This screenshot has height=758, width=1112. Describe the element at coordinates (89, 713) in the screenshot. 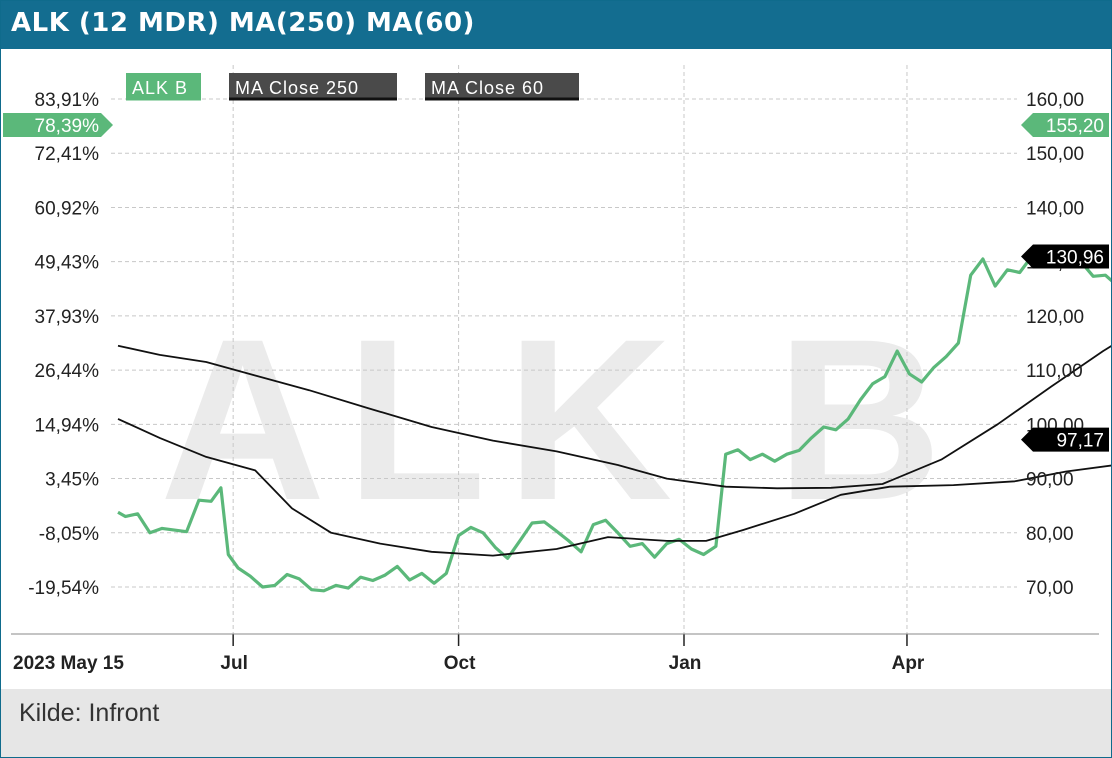

I see `source-label: Kilde: Infront` at that location.